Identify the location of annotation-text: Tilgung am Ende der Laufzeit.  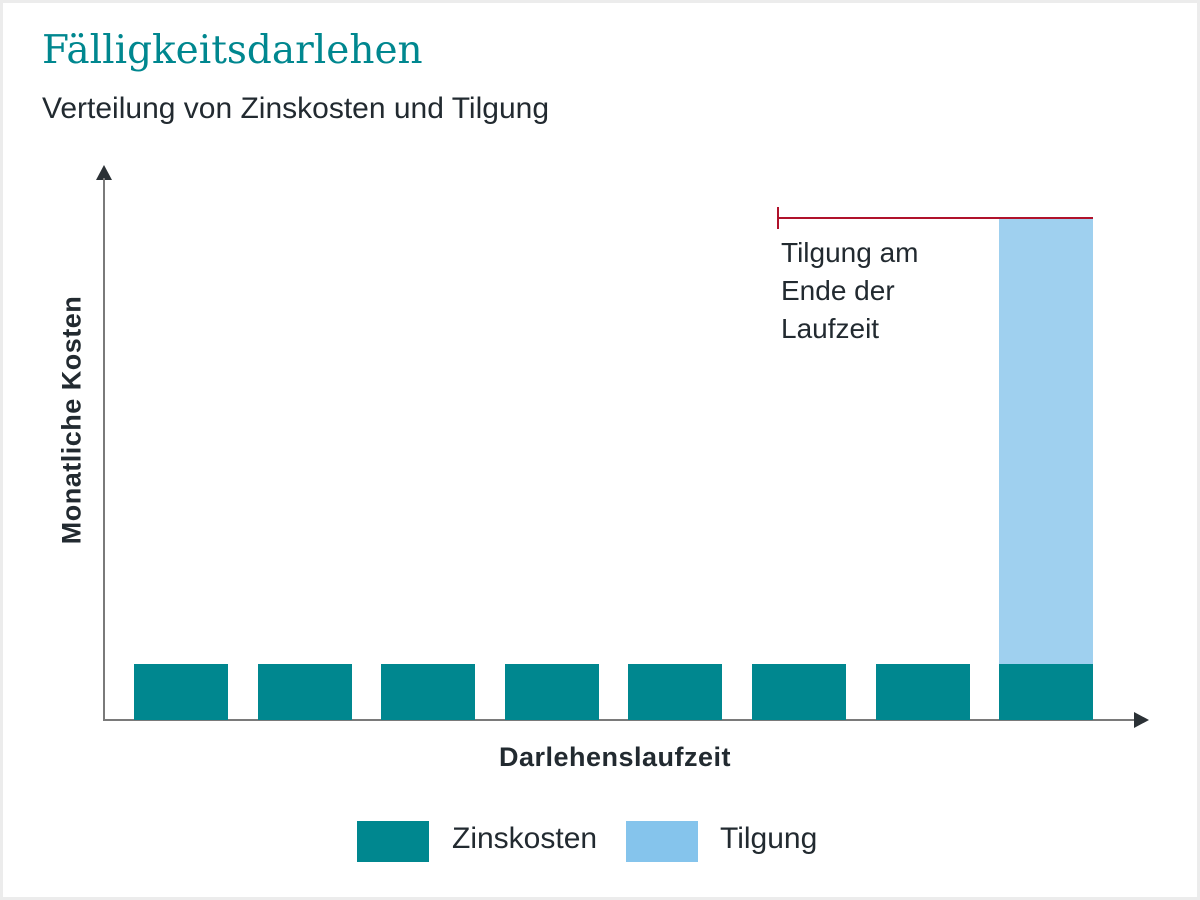
(850, 290).